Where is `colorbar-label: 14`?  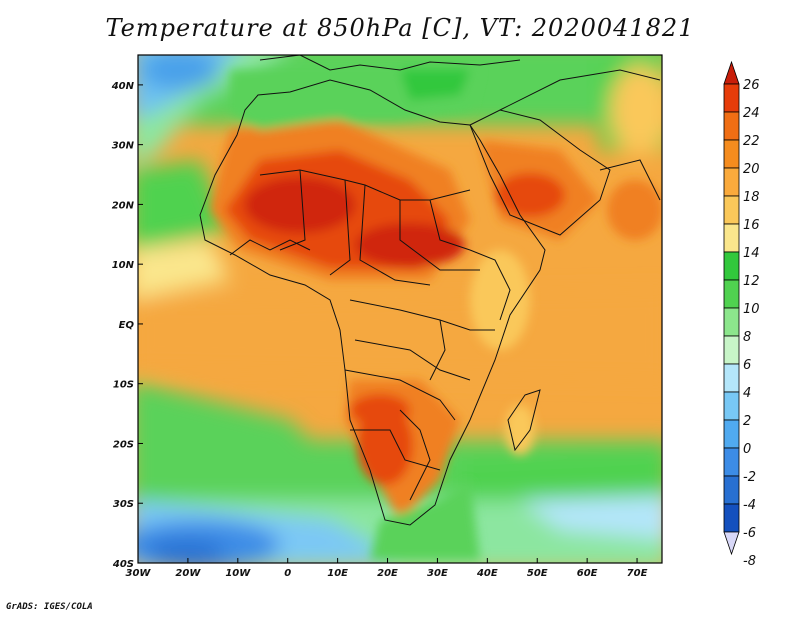 colorbar-label: 14 is located at coordinates (751, 253).